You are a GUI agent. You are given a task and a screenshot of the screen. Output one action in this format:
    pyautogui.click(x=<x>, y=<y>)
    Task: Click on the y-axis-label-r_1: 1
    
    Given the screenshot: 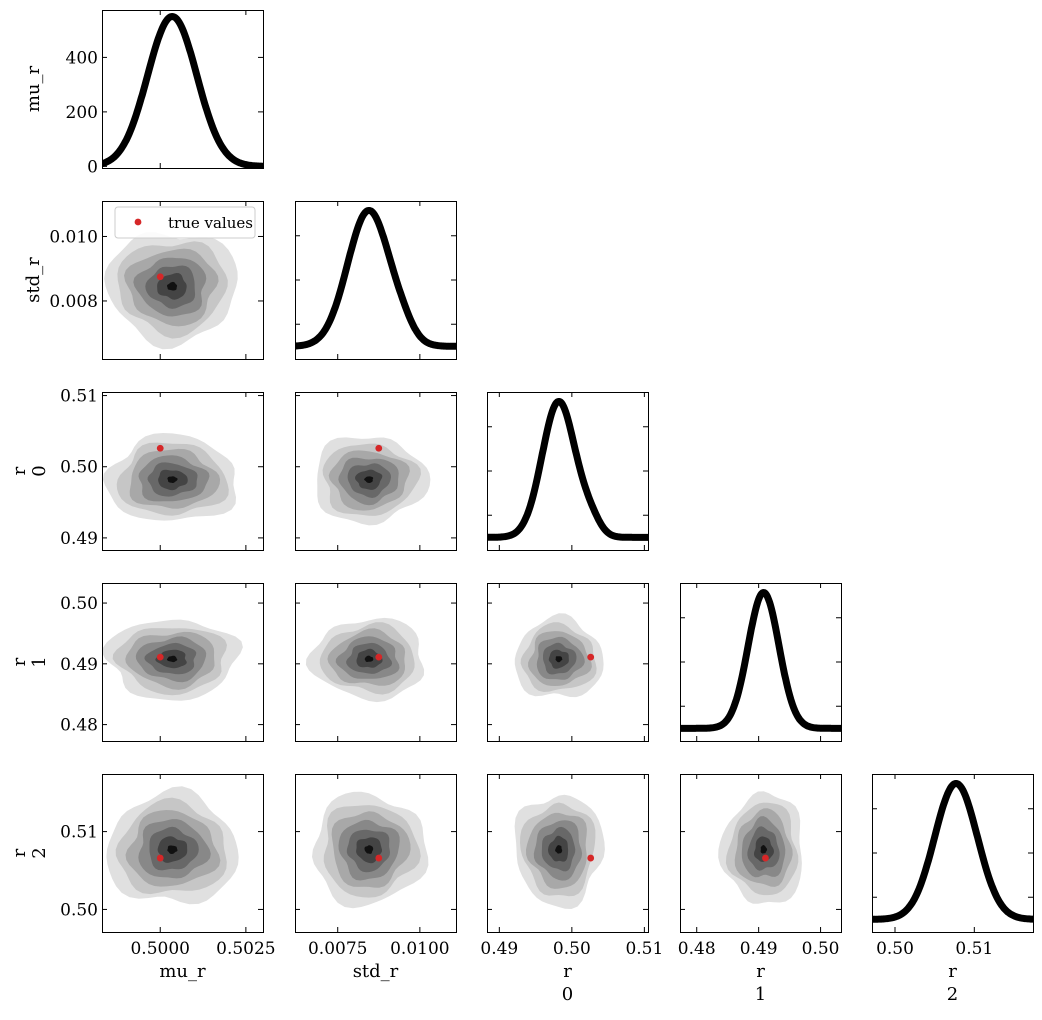 What is the action you would take?
    pyautogui.click(x=39, y=661)
    